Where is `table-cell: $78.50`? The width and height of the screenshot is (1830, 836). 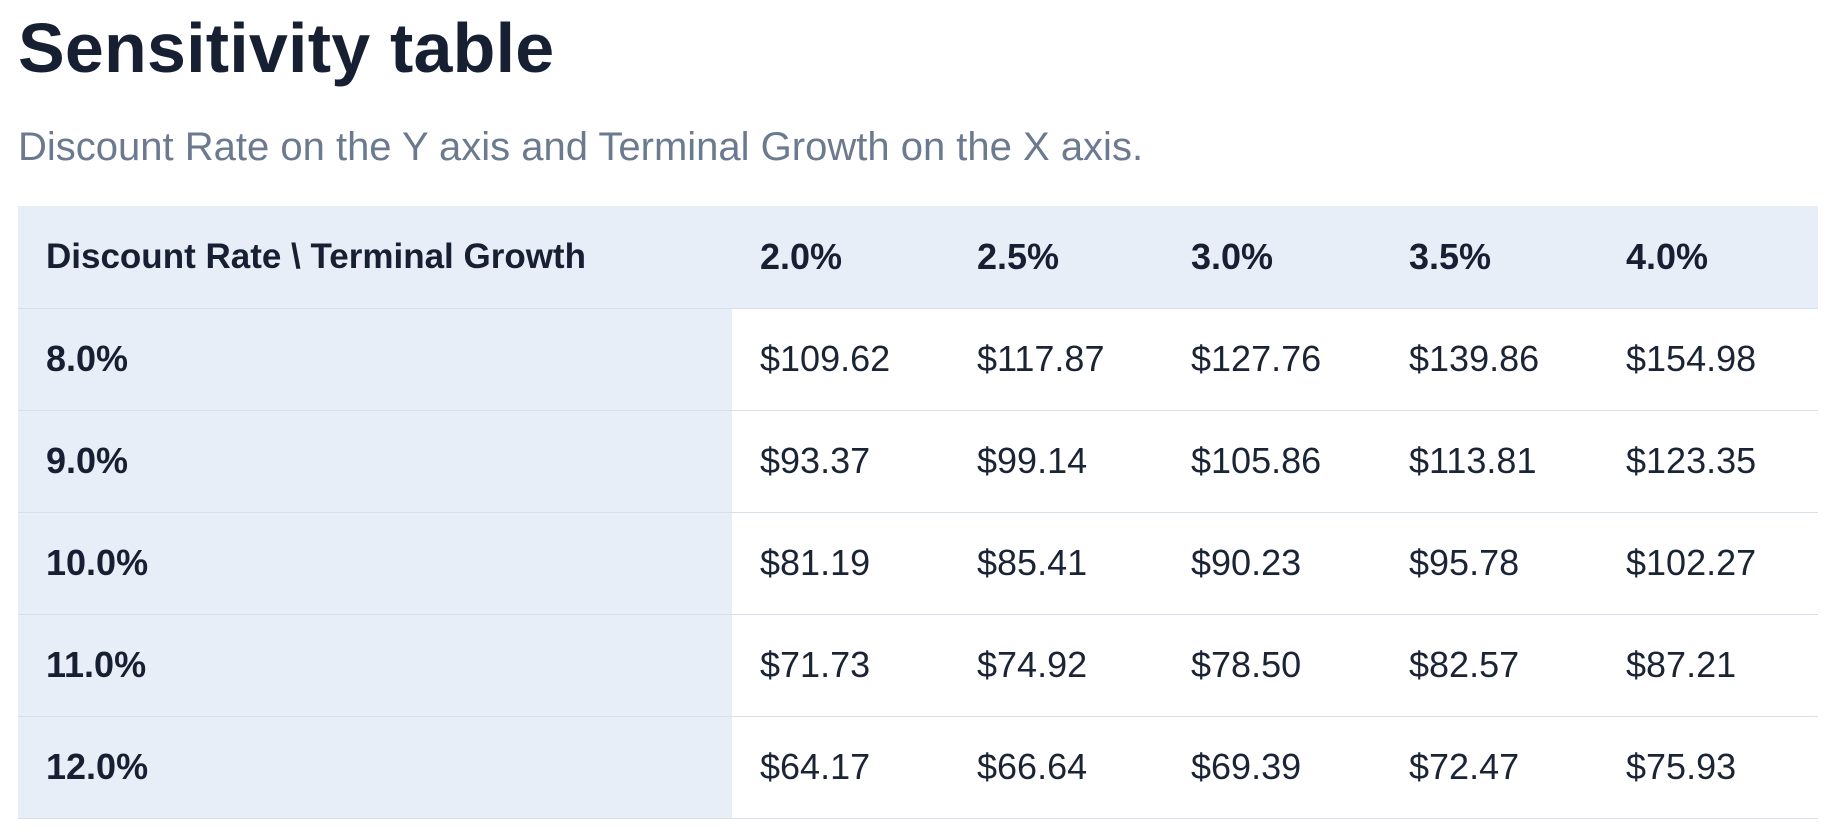 table-cell: $78.50 is located at coordinates (1272, 665).